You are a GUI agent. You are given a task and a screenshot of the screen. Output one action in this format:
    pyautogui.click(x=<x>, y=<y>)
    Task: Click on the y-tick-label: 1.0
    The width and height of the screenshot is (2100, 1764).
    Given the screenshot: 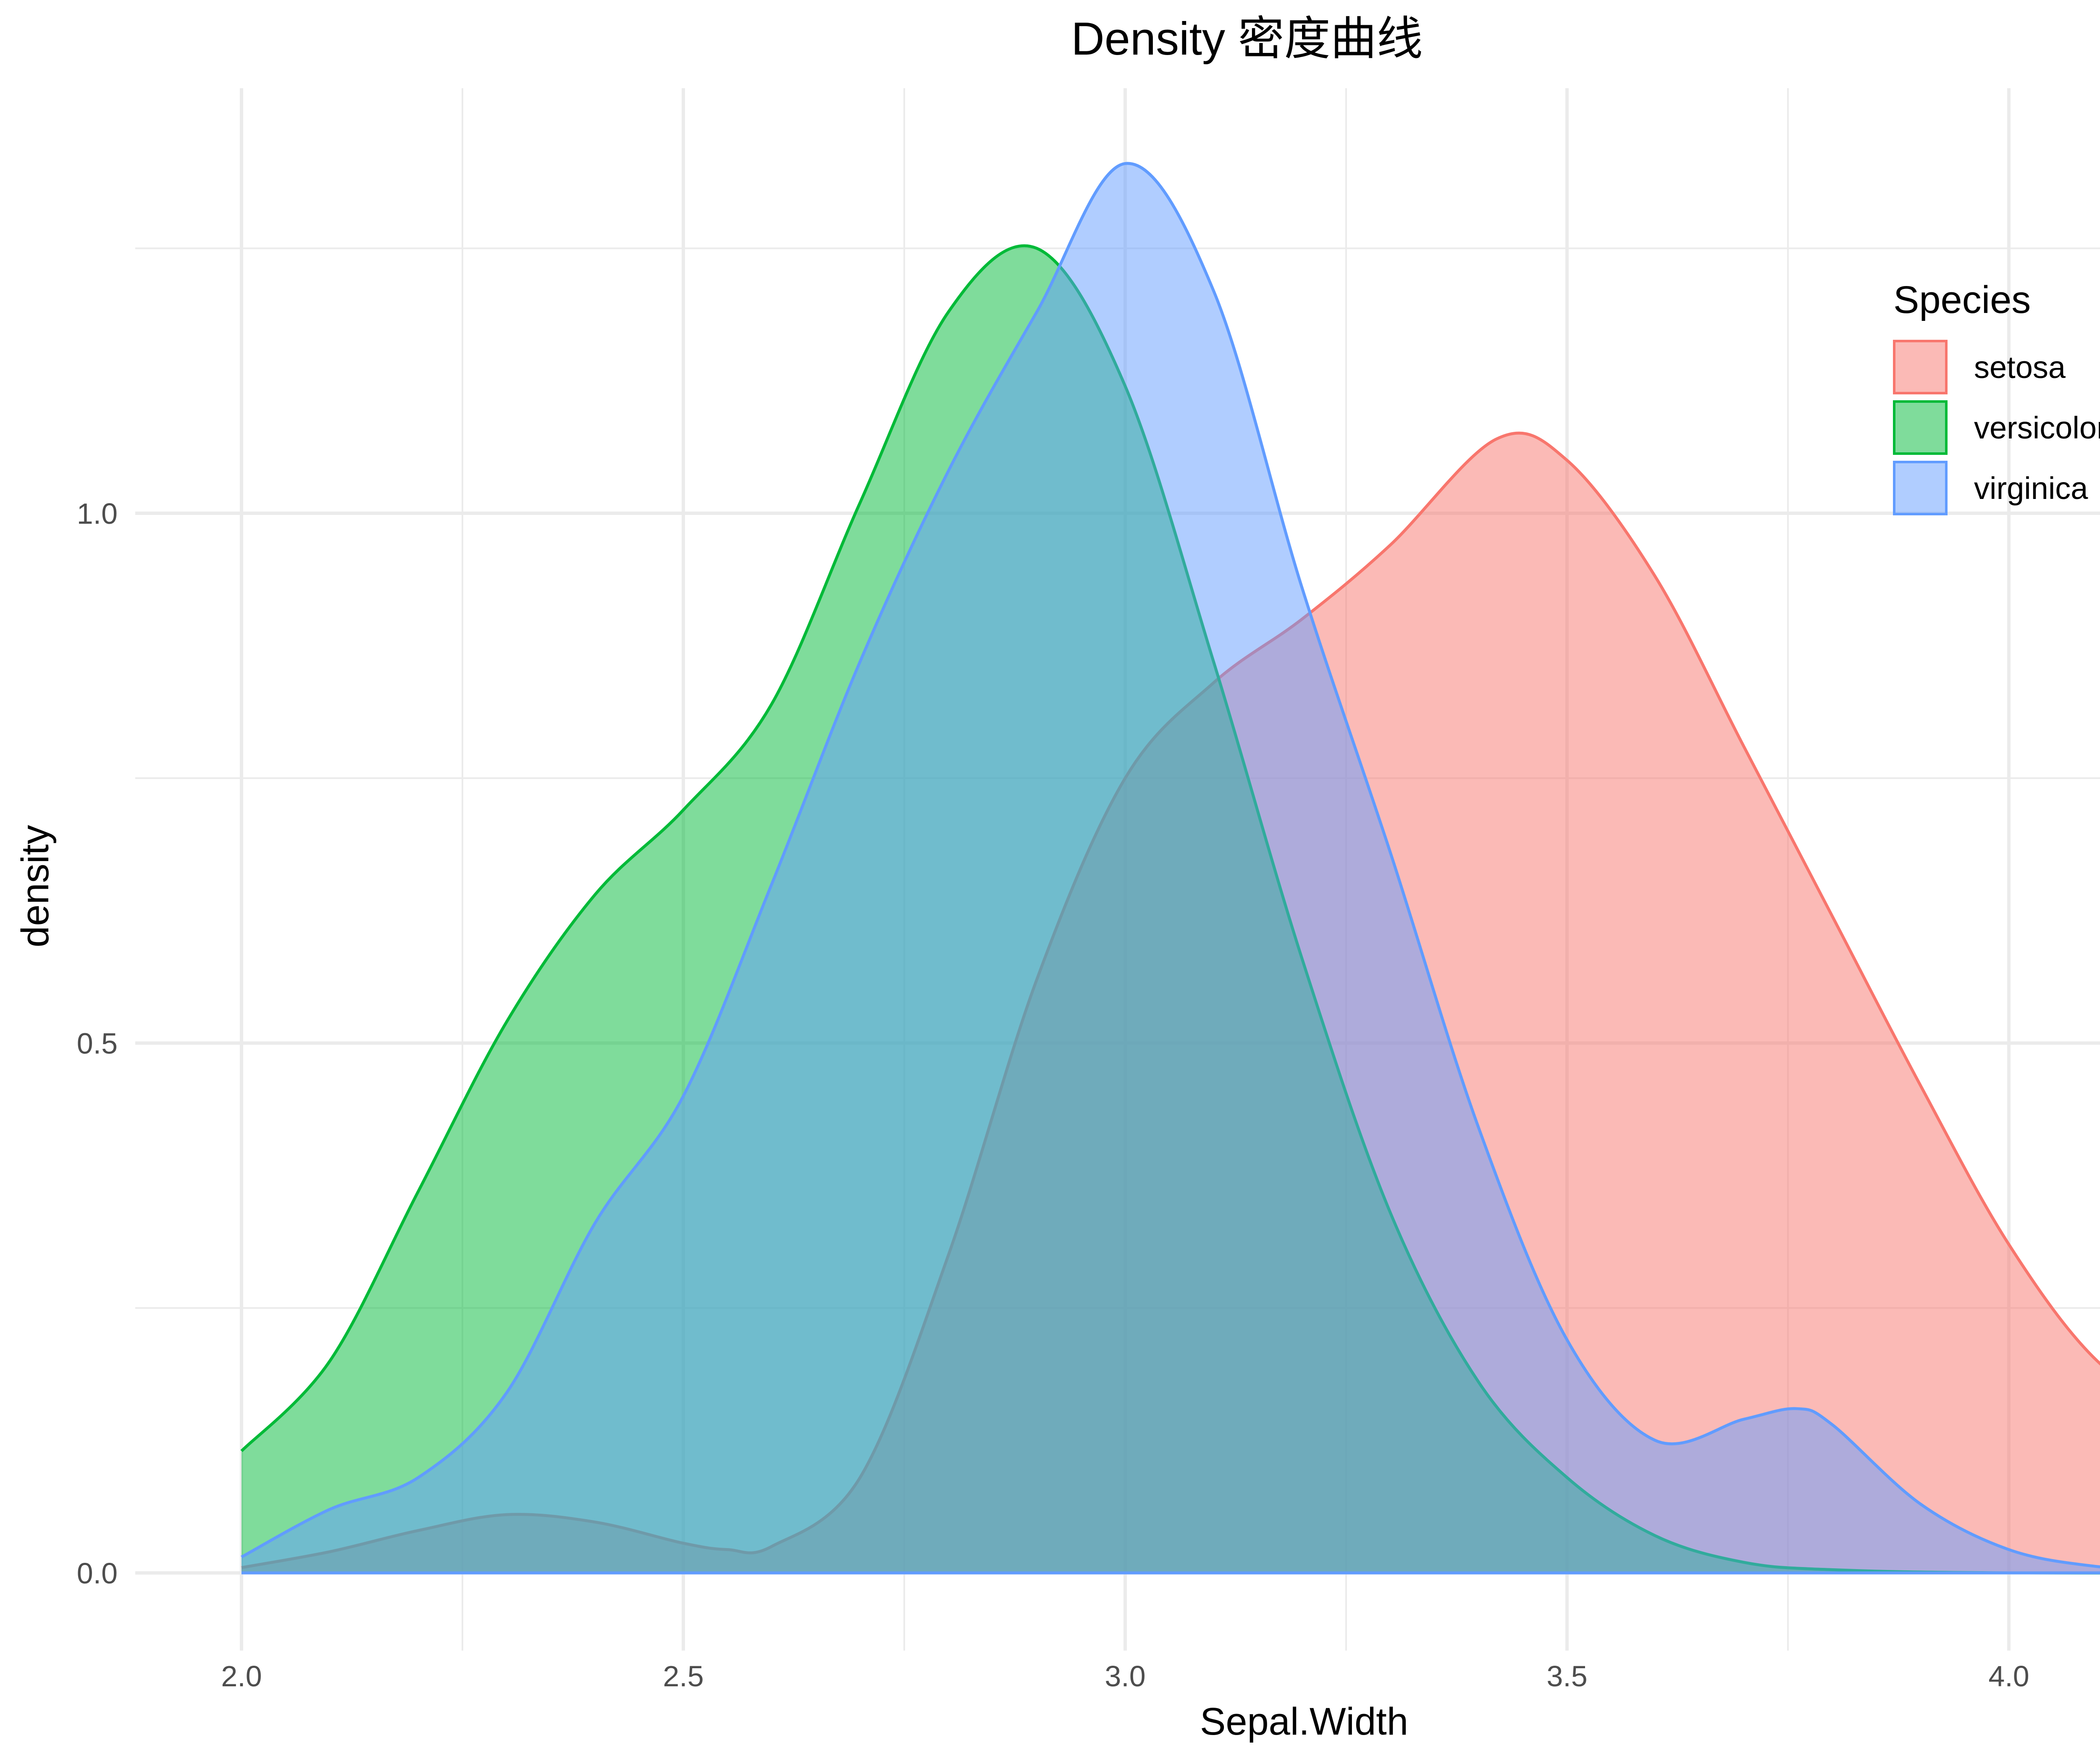 What is the action you would take?
    pyautogui.click(x=97, y=513)
    